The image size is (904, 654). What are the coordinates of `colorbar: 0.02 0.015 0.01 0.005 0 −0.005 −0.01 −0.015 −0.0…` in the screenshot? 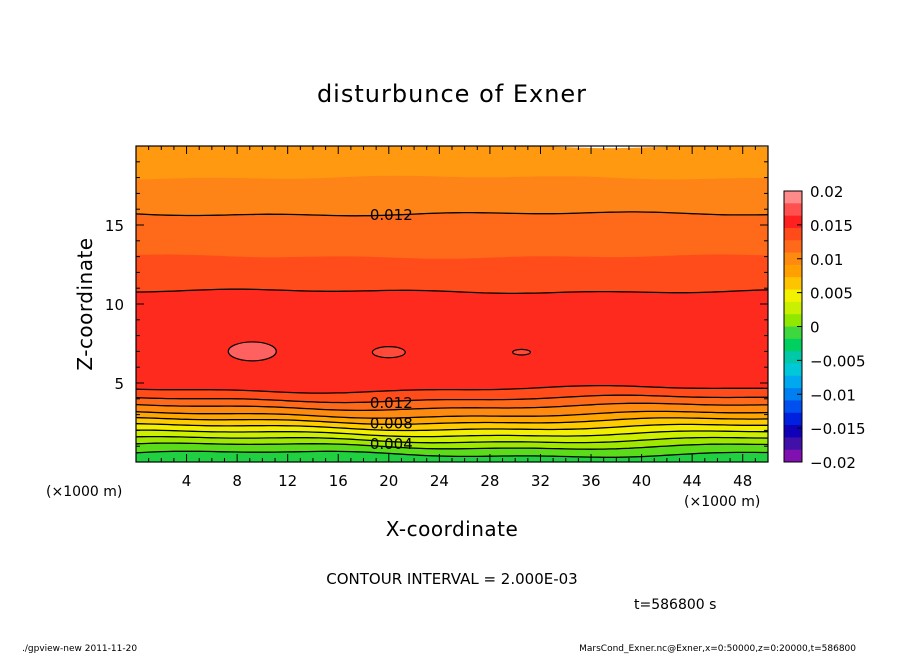 It's located at (824, 327).